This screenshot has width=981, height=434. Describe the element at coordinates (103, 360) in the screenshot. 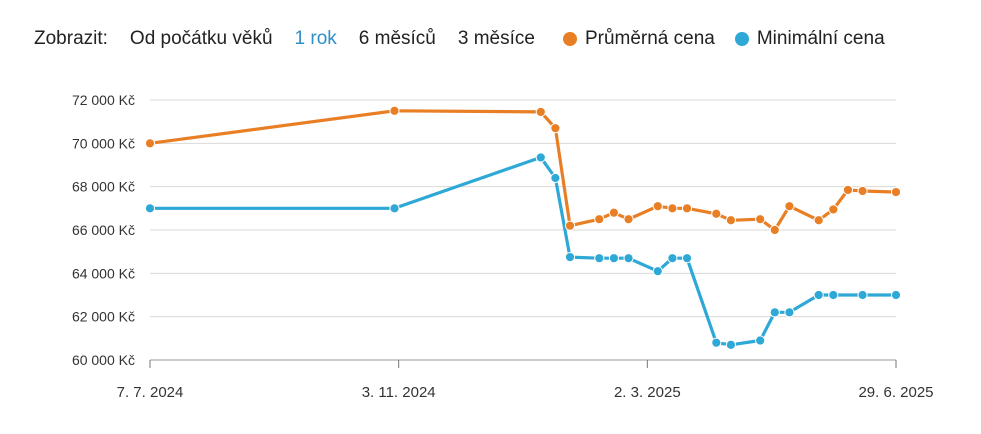

I see `y-tick-label: 60 000 Kč` at that location.